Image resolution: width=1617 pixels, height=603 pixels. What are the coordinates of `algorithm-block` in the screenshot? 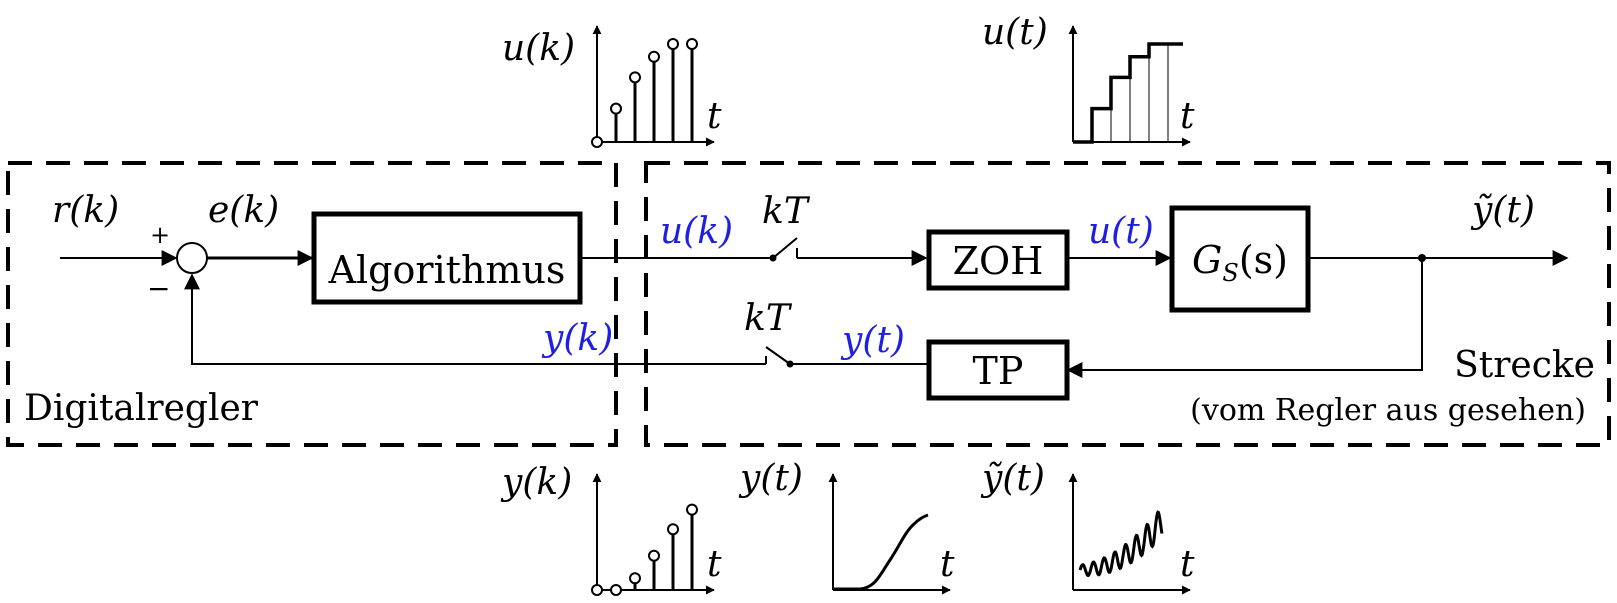 It's located at (447, 258).